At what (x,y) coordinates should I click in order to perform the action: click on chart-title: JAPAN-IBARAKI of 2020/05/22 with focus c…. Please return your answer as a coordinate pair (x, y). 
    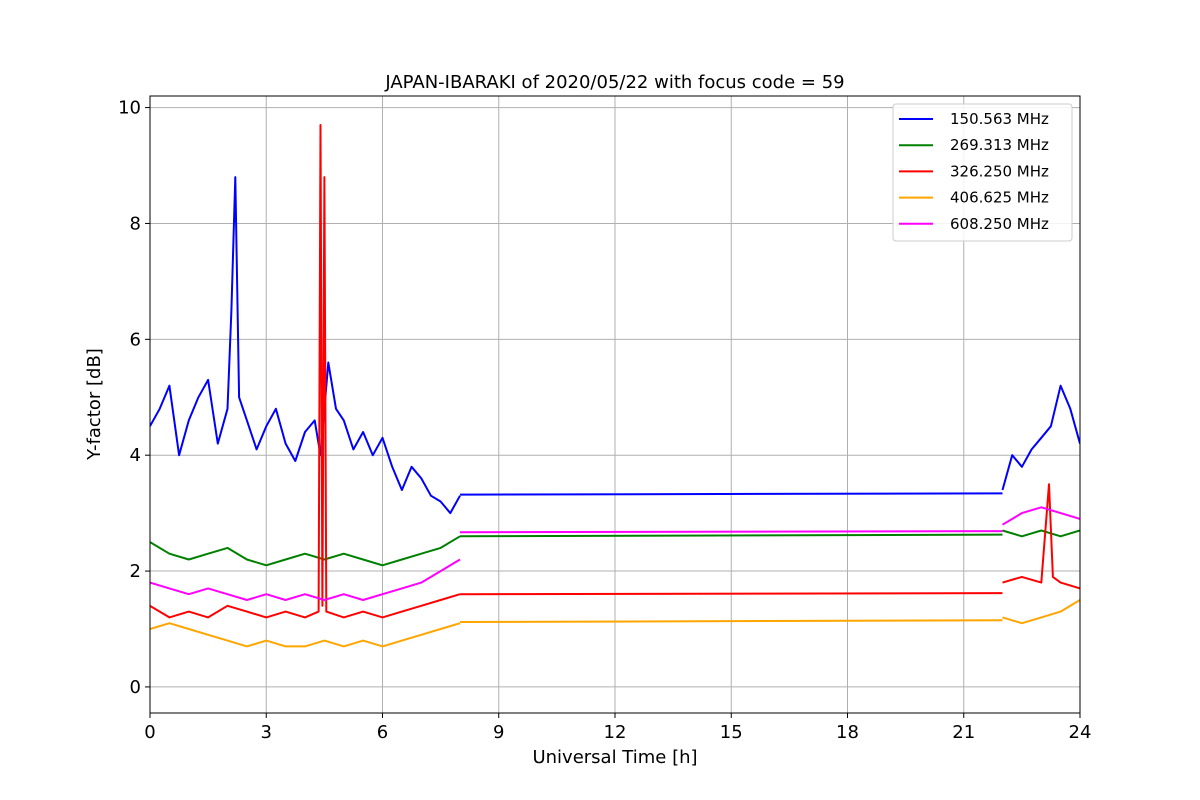
    Looking at the image, I should click on (614, 82).